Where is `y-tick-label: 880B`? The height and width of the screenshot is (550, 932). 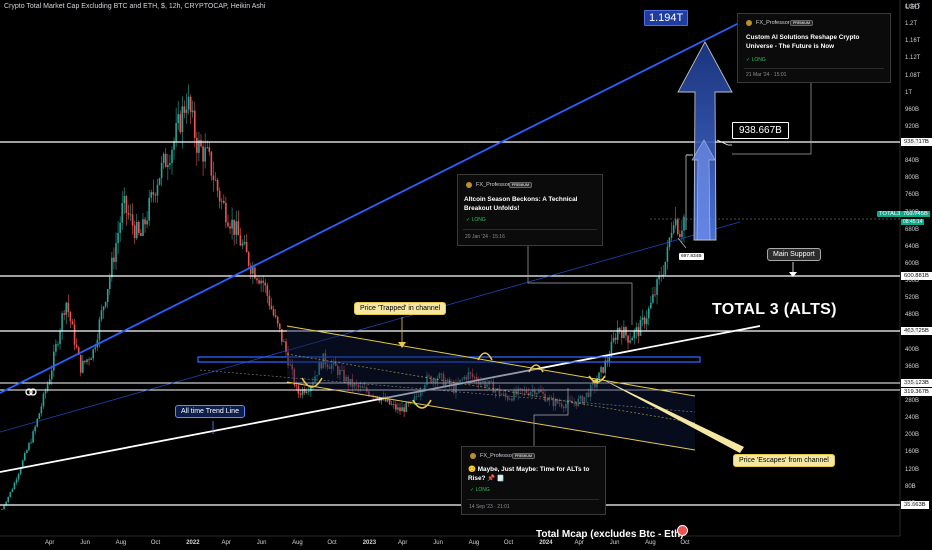
y-tick-label: 880B is located at coordinates (912, 144).